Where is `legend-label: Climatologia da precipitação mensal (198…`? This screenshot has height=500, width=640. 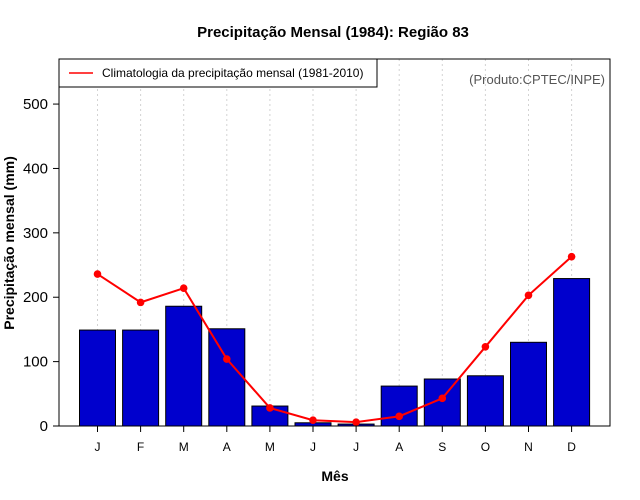
legend-label: Climatologia da precipitação mensal (198… is located at coordinates (232, 73).